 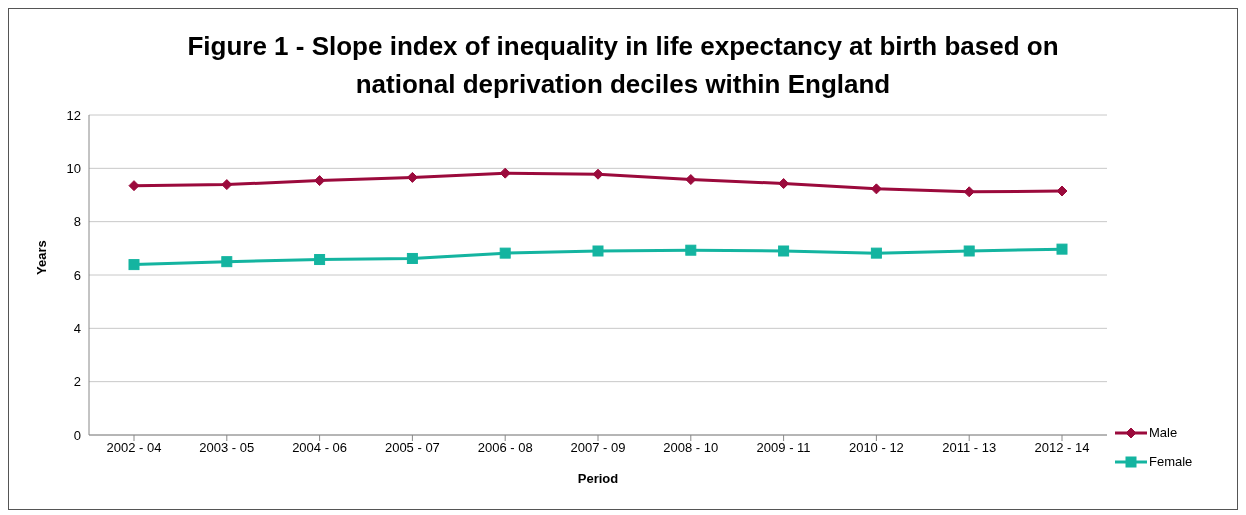 What do you see at coordinates (73, 168) in the screenshot?
I see `y-tick-label: 10` at bounding box center [73, 168].